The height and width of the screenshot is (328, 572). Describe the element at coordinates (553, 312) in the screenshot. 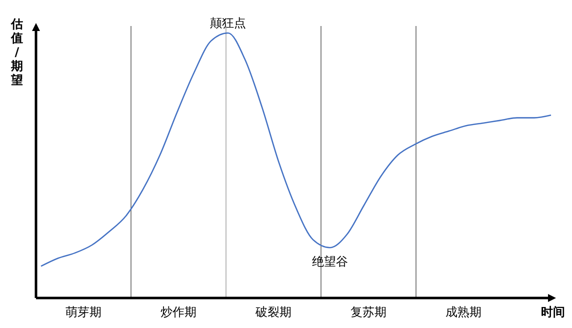

I see `x-axis-title: 时间` at that location.